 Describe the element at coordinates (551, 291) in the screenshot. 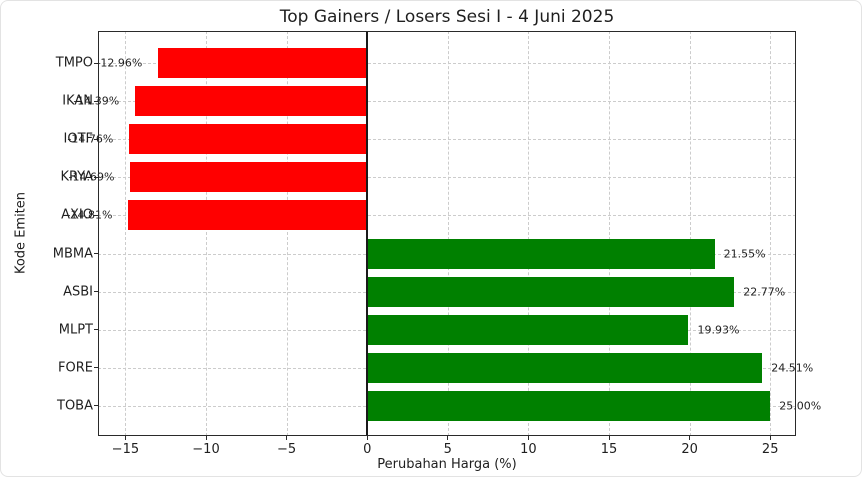

I see `bar-asbi` at that location.